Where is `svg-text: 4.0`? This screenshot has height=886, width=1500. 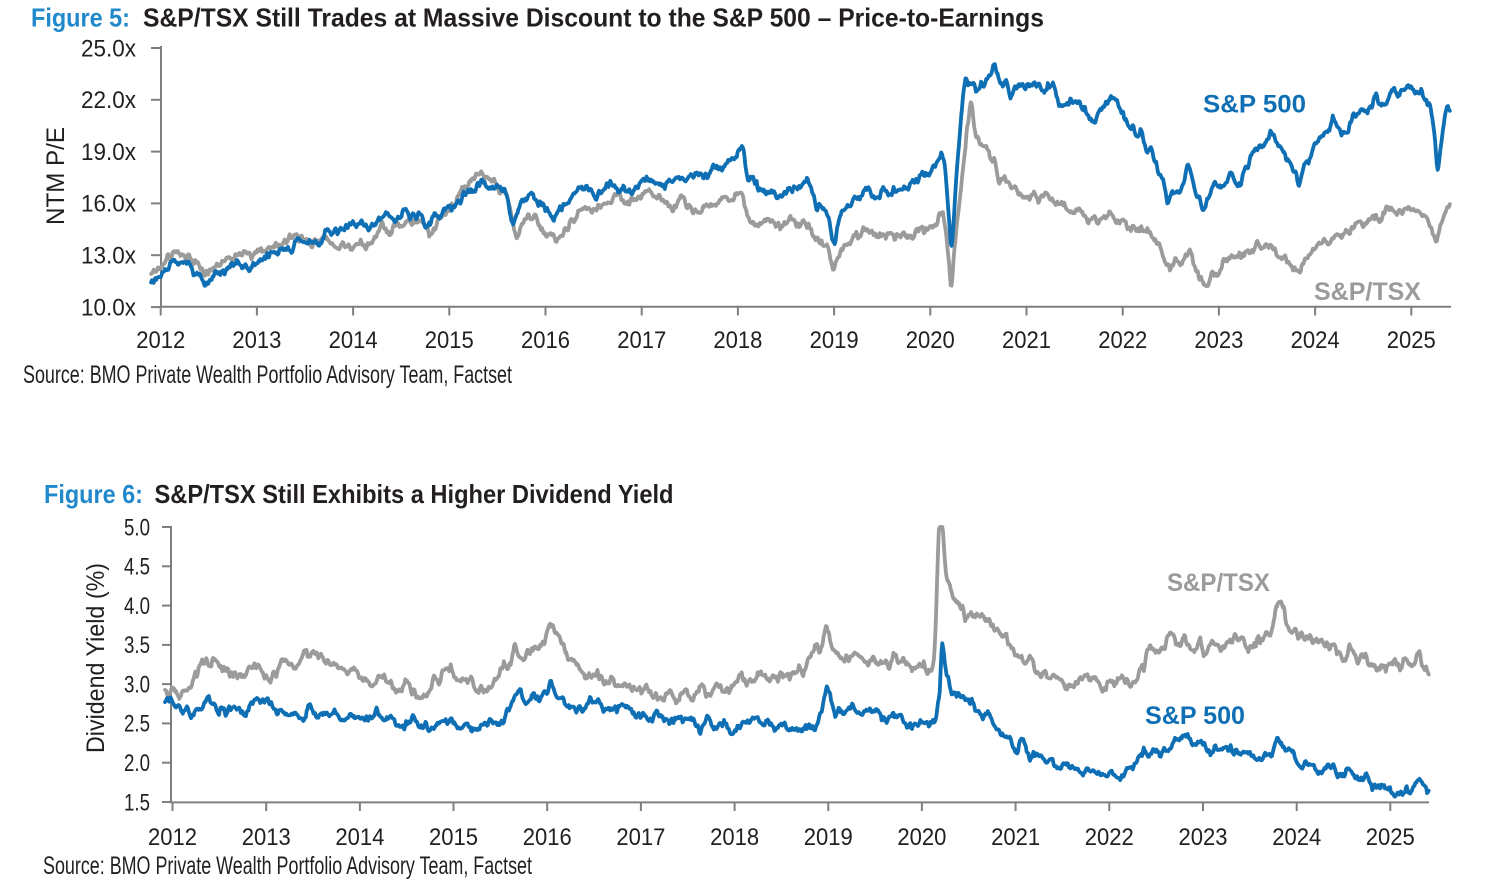 svg-text: 4.0 is located at coordinates (137, 606).